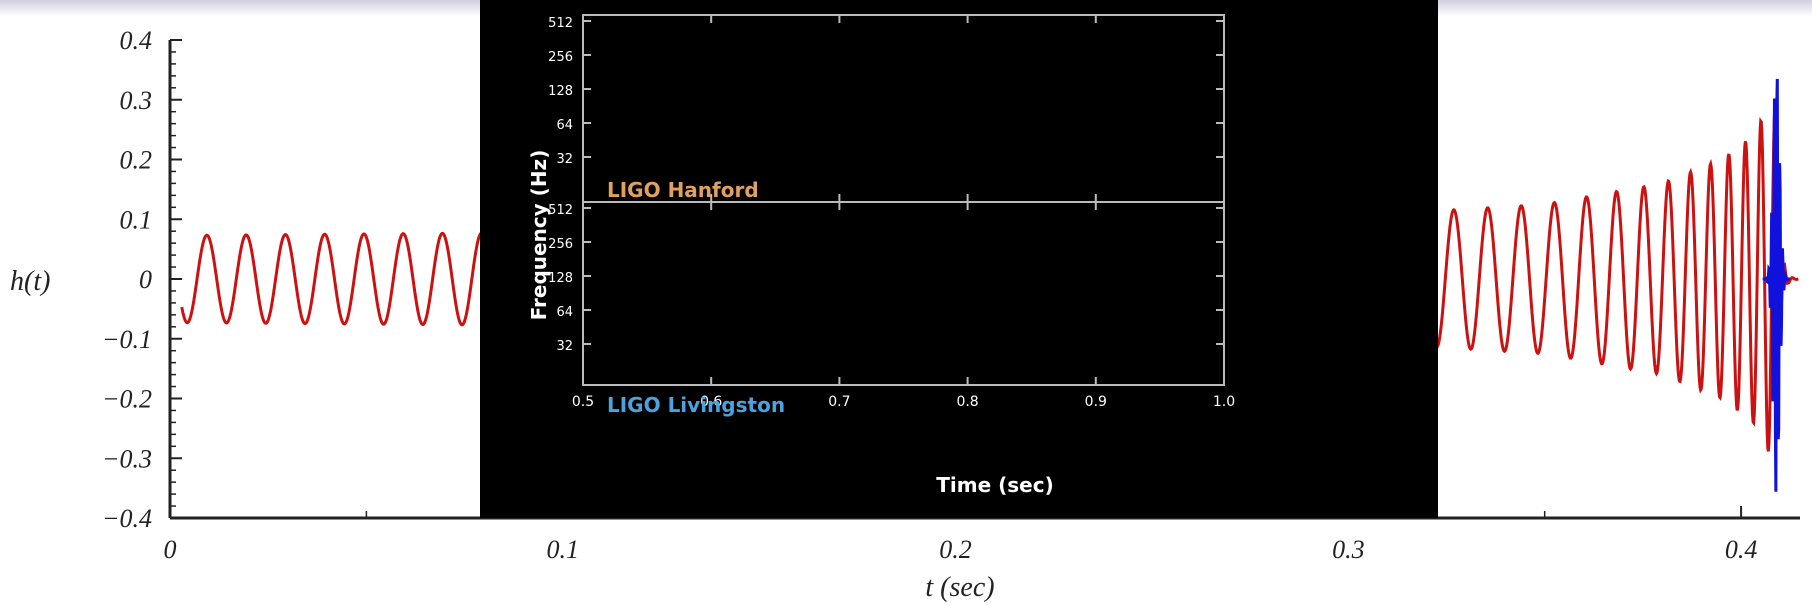 This screenshot has height=605, width=1812. I want to click on inset-x-tick-label: 0.5, so click(583, 402).